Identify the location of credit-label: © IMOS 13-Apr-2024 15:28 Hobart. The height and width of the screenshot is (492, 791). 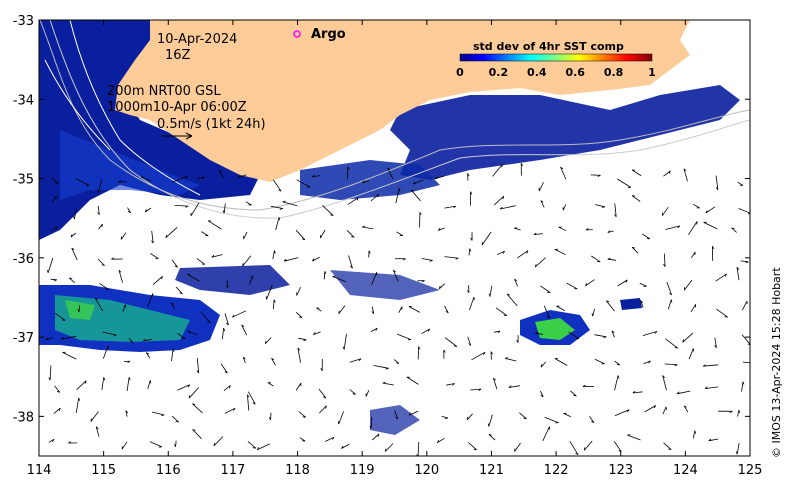
(776, 362).